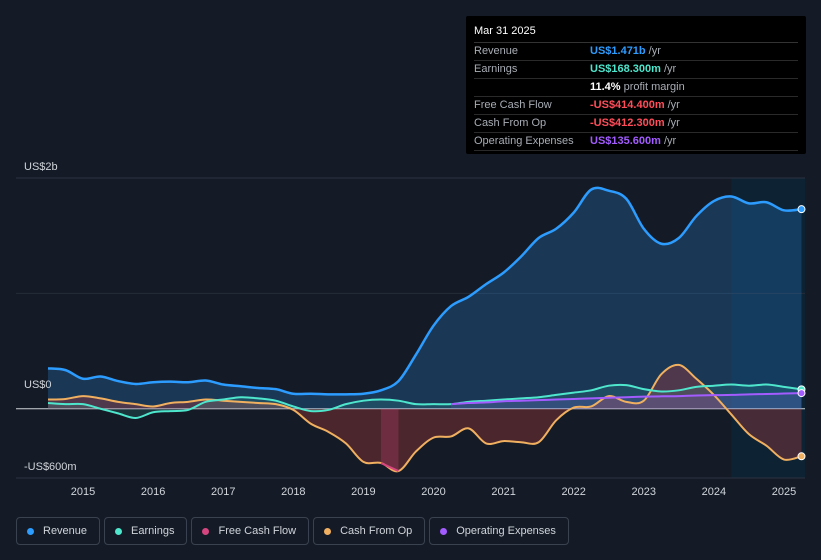 Image resolution: width=821 pixels, height=560 pixels. I want to click on legend-item-cash-from-op: Cash From Op, so click(369, 531).